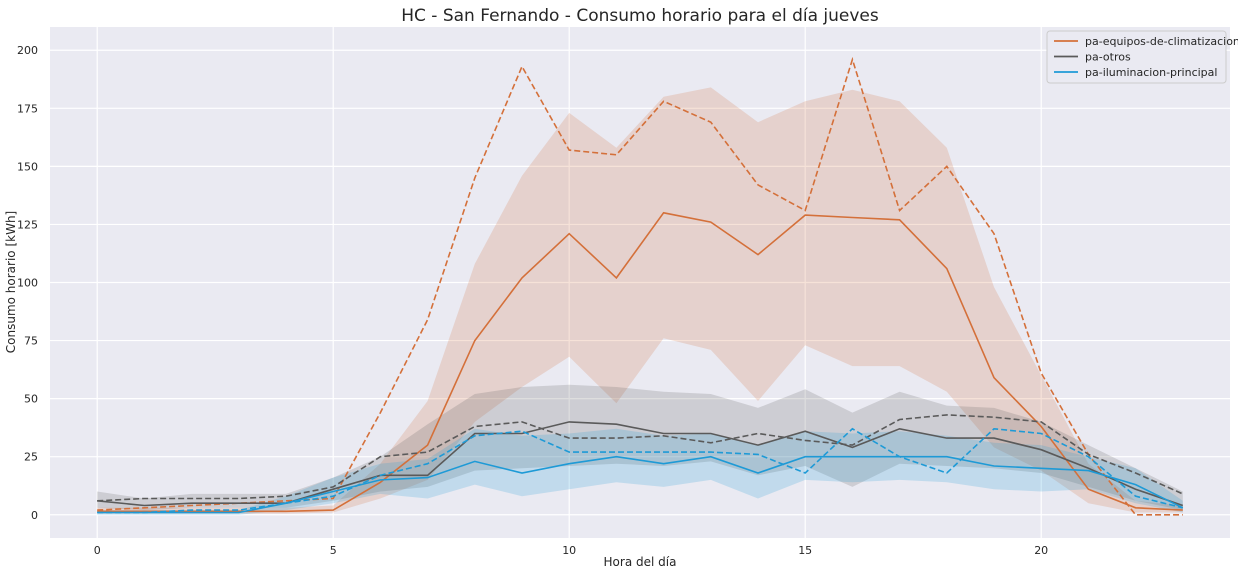  Describe the element at coordinates (805, 550) in the screenshot. I see `x-tick-label: 15` at that location.